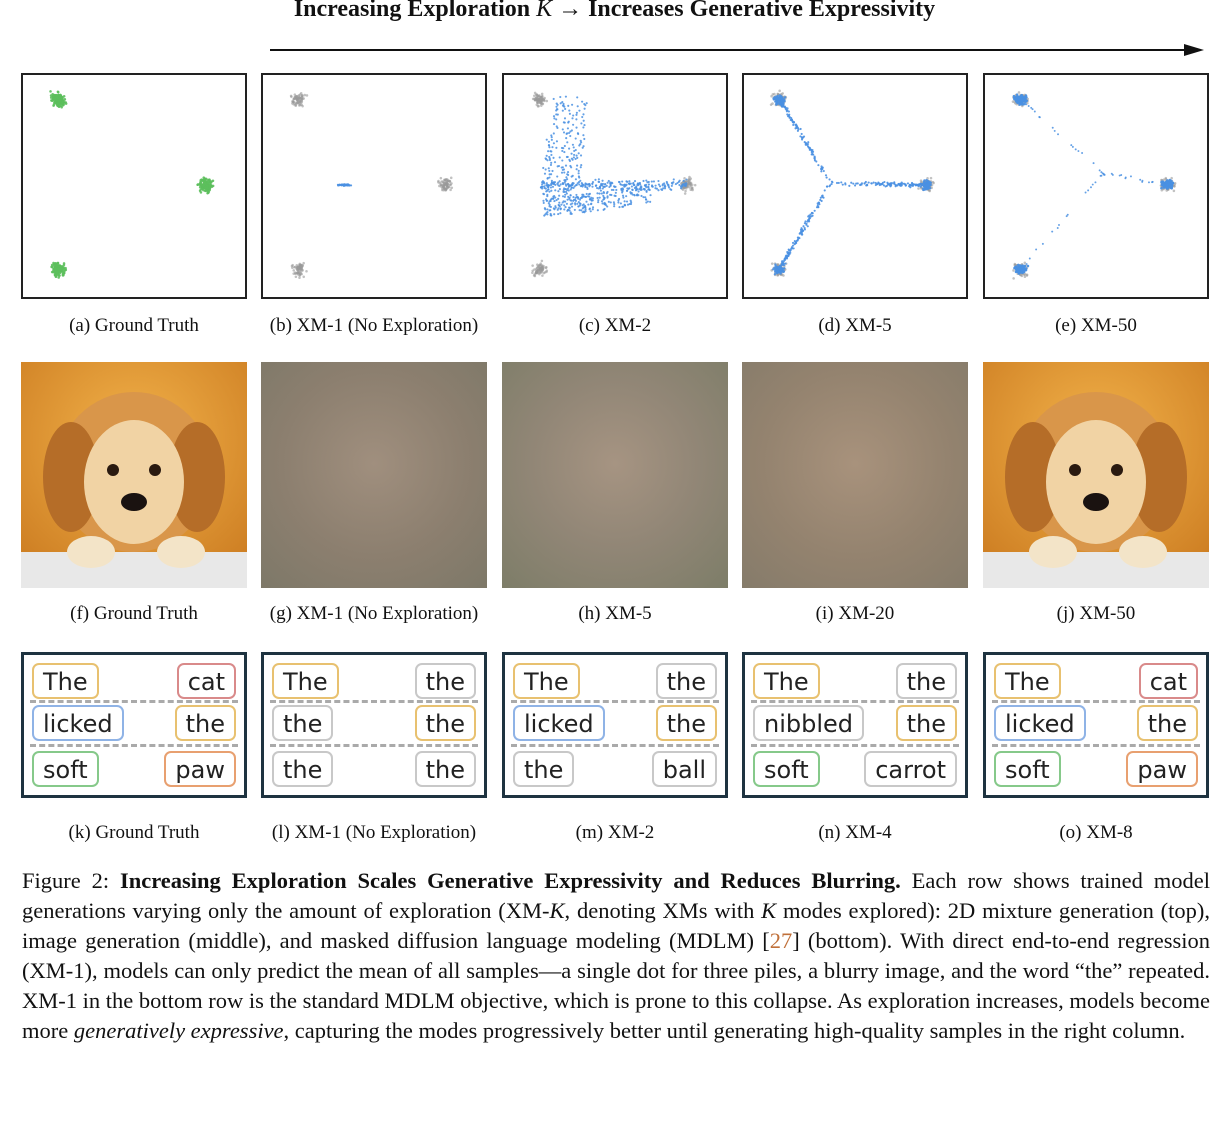  What do you see at coordinates (415, 11) in the screenshot?
I see `header-prefix: Increasing Exploration` at bounding box center [415, 11].